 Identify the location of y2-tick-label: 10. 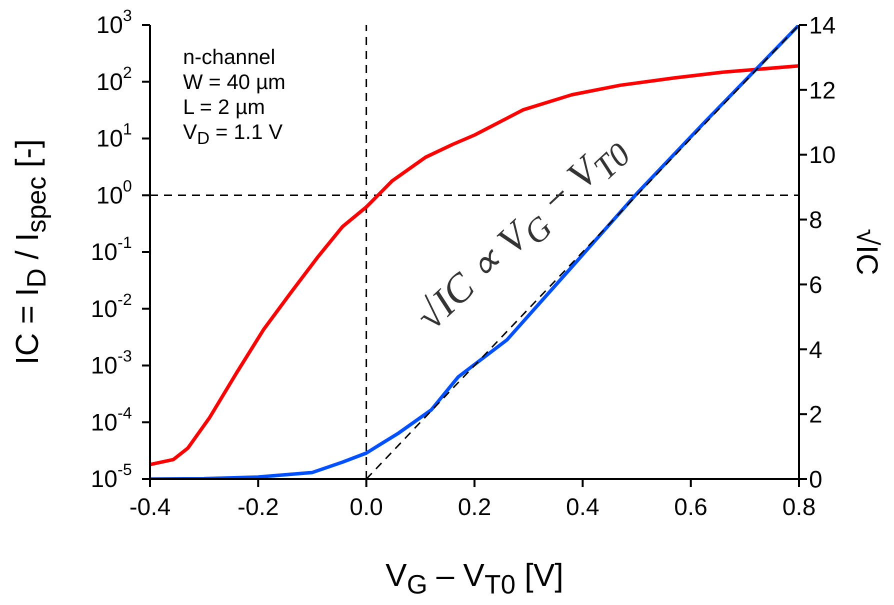
(822, 156).